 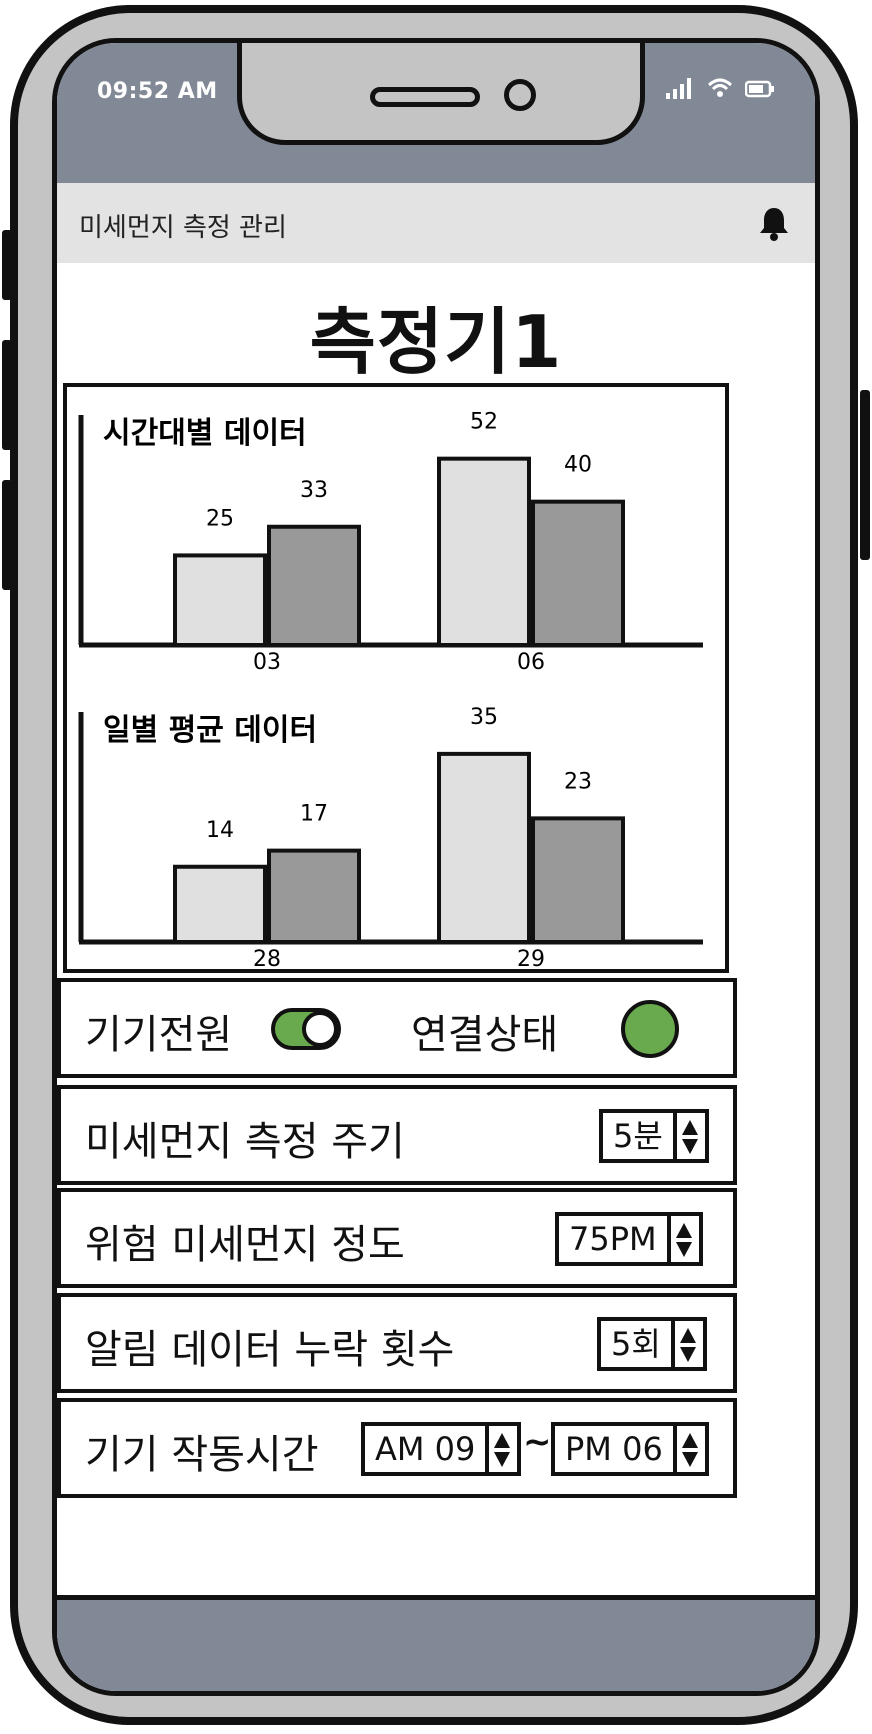 I want to click on chart-title: 일별 평균 데이터, so click(x=210, y=730).